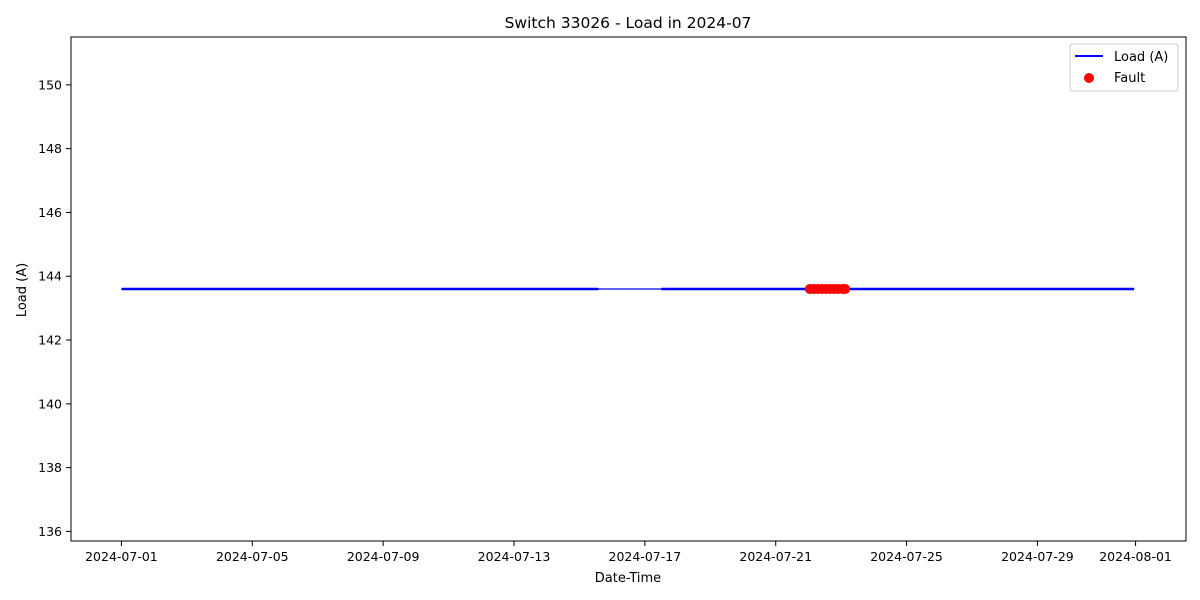  What do you see at coordinates (22, 290) in the screenshot?
I see `y-axis-title: Load (A)` at bounding box center [22, 290].